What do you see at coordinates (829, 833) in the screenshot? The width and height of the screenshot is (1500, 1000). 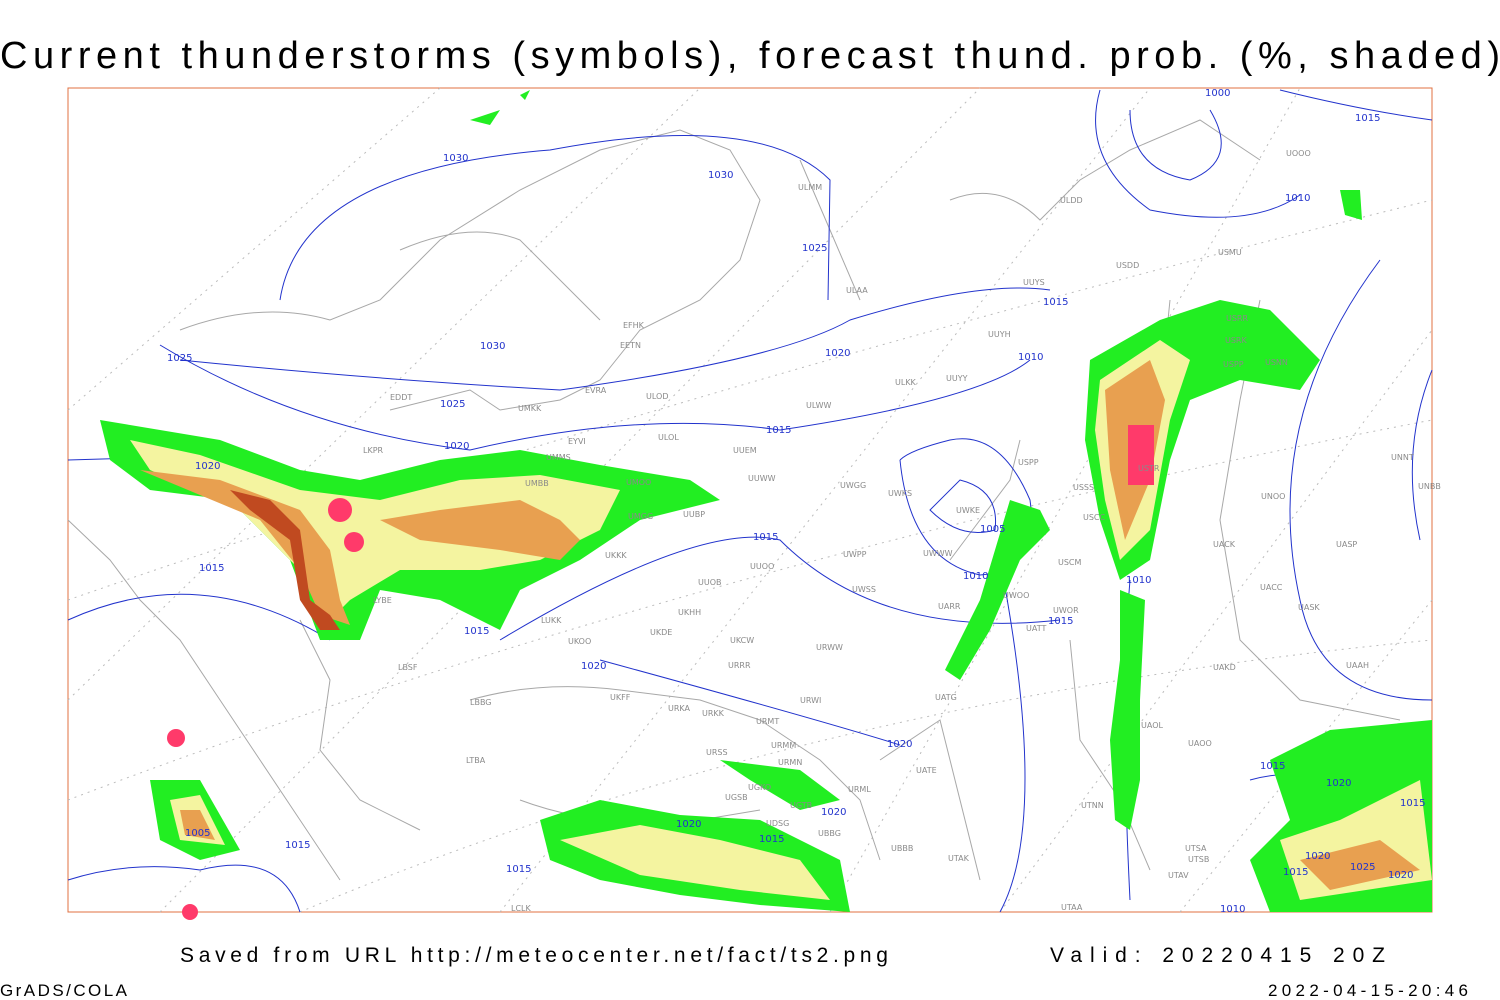 I see `station-label: UBBG` at bounding box center [829, 833].